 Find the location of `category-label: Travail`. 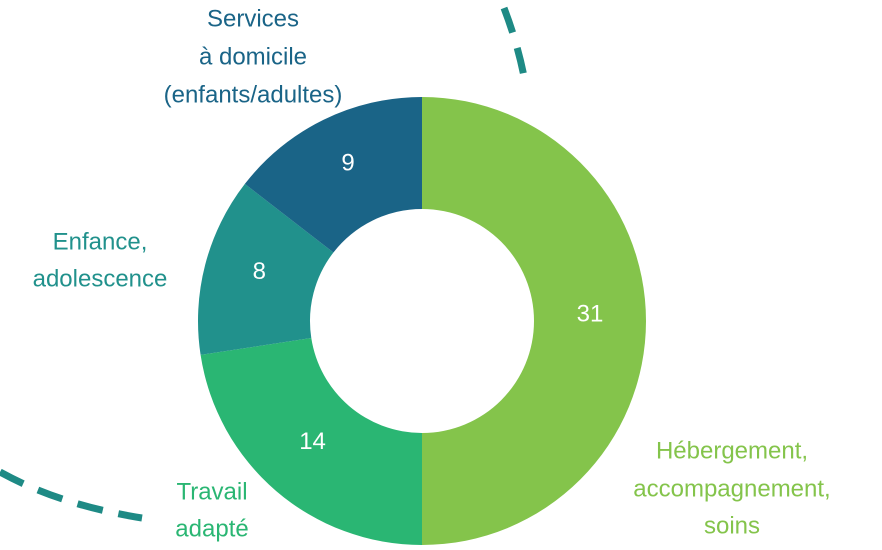

category-label: Travail is located at coordinates (211, 491).